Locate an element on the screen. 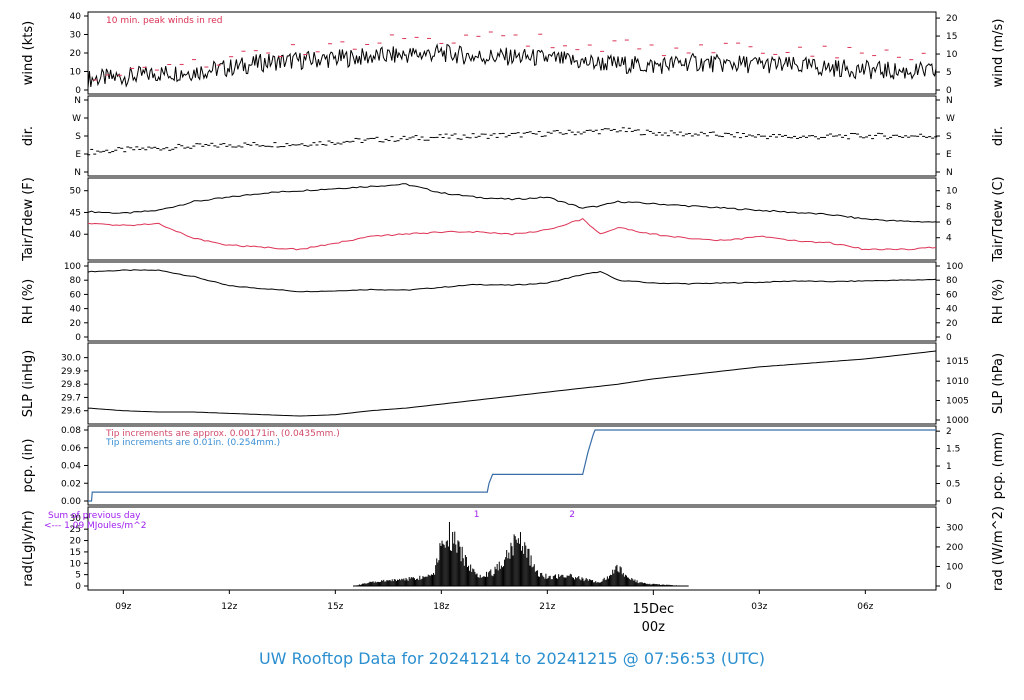 The height and width of the screenshot is (700, 1024). right-tick-label: 1.5 is located at coordinates (953, 450).